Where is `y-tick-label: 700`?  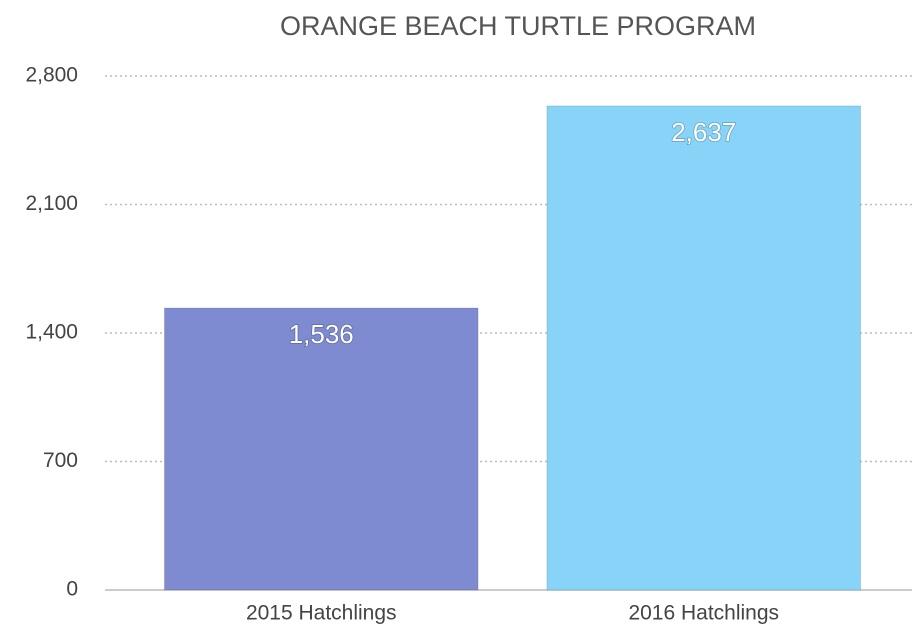
y-tick-label: 700 is located at coordinates (60, 460).